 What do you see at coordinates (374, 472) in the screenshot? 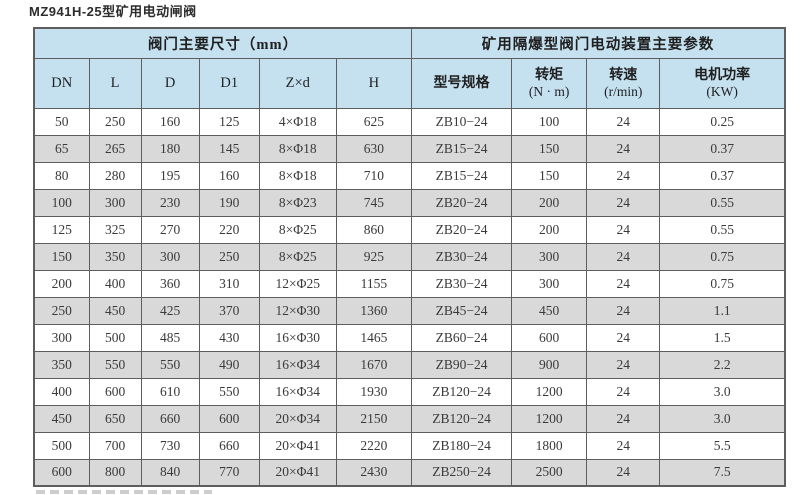
I see `table-cell: 2430` at bounding box center [374, 472].